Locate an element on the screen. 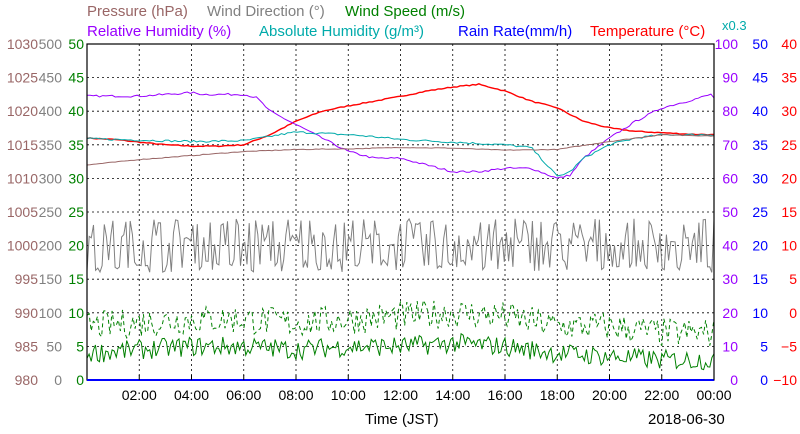  relhum-tick-label: 100 is located at coordinates (727, 44).